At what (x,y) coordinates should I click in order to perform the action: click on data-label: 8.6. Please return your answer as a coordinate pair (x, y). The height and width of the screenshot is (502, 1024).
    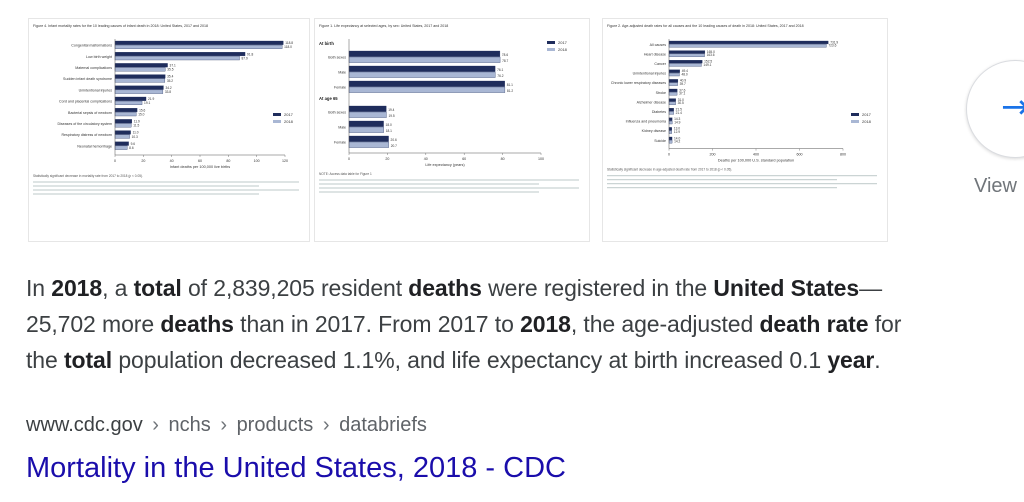
    Looking at the image, I should click on (131, 148).